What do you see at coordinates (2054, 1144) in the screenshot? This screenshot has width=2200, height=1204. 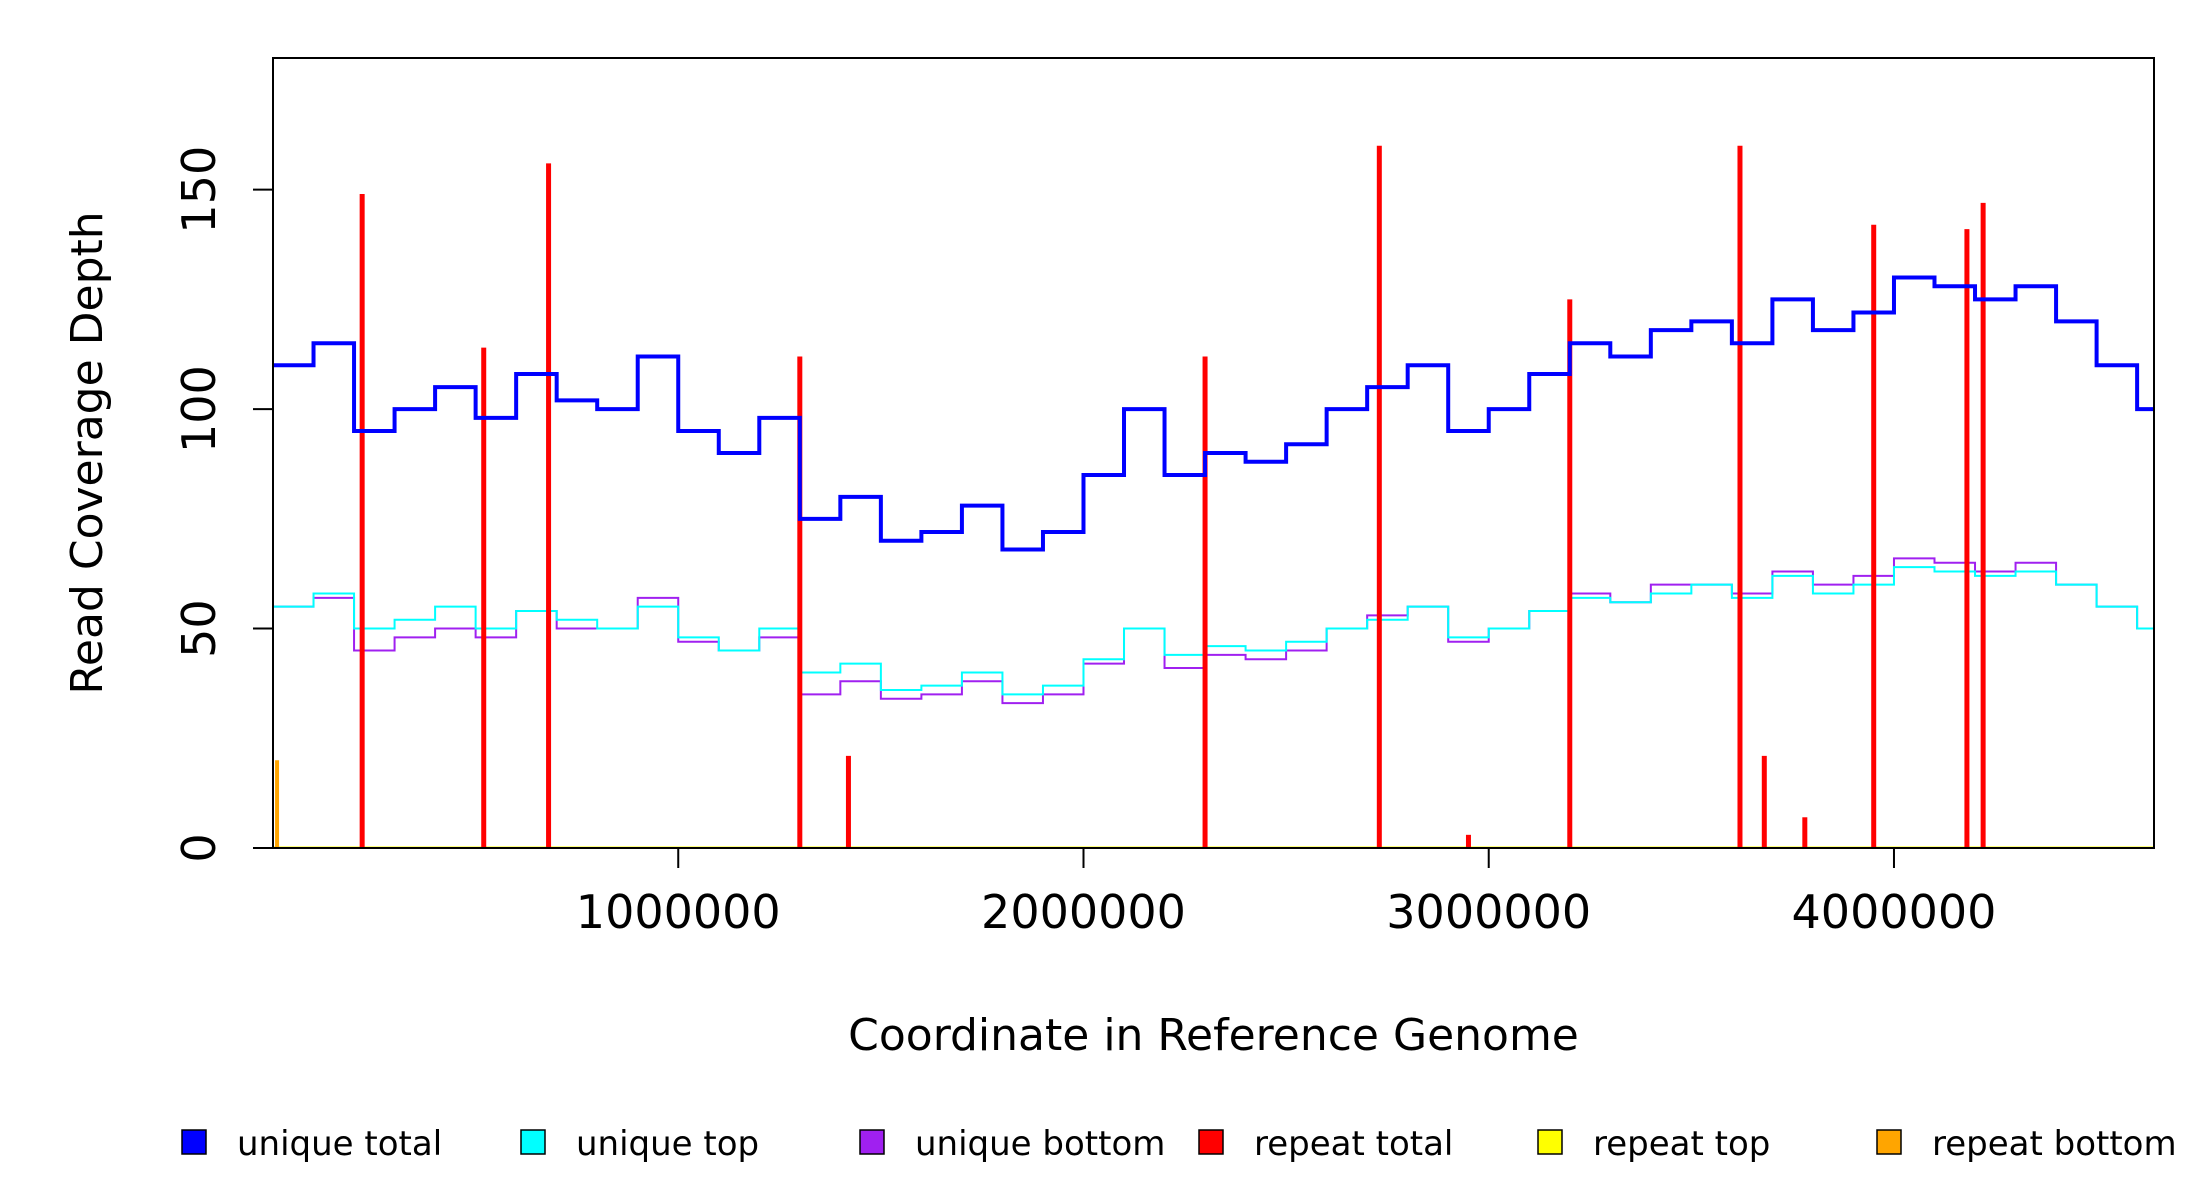 I see `legend-label: repeat bottom` at bounding box center [2054, 1144].